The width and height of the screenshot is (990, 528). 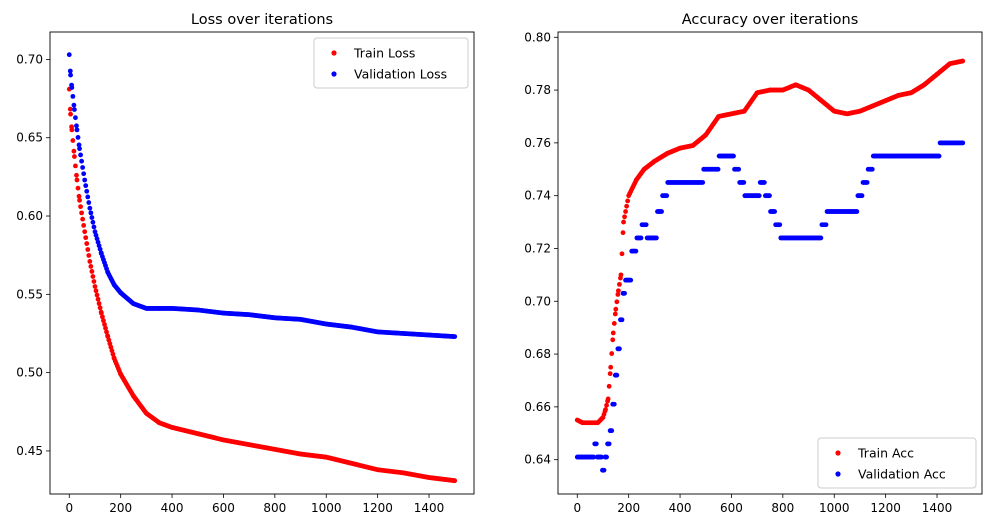 What do you see at coordinates (782, 508) in the screenshot?
I see `x-tick-label: 800` at bounding box center [782, 508].